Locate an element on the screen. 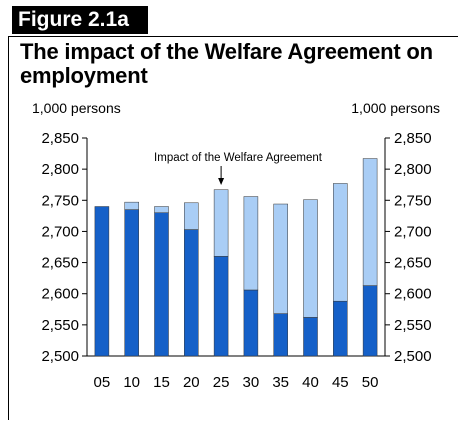 The width and height of the screenshot is (462, 421). x-tick-label: 40 is located at coordinates (310, 382).